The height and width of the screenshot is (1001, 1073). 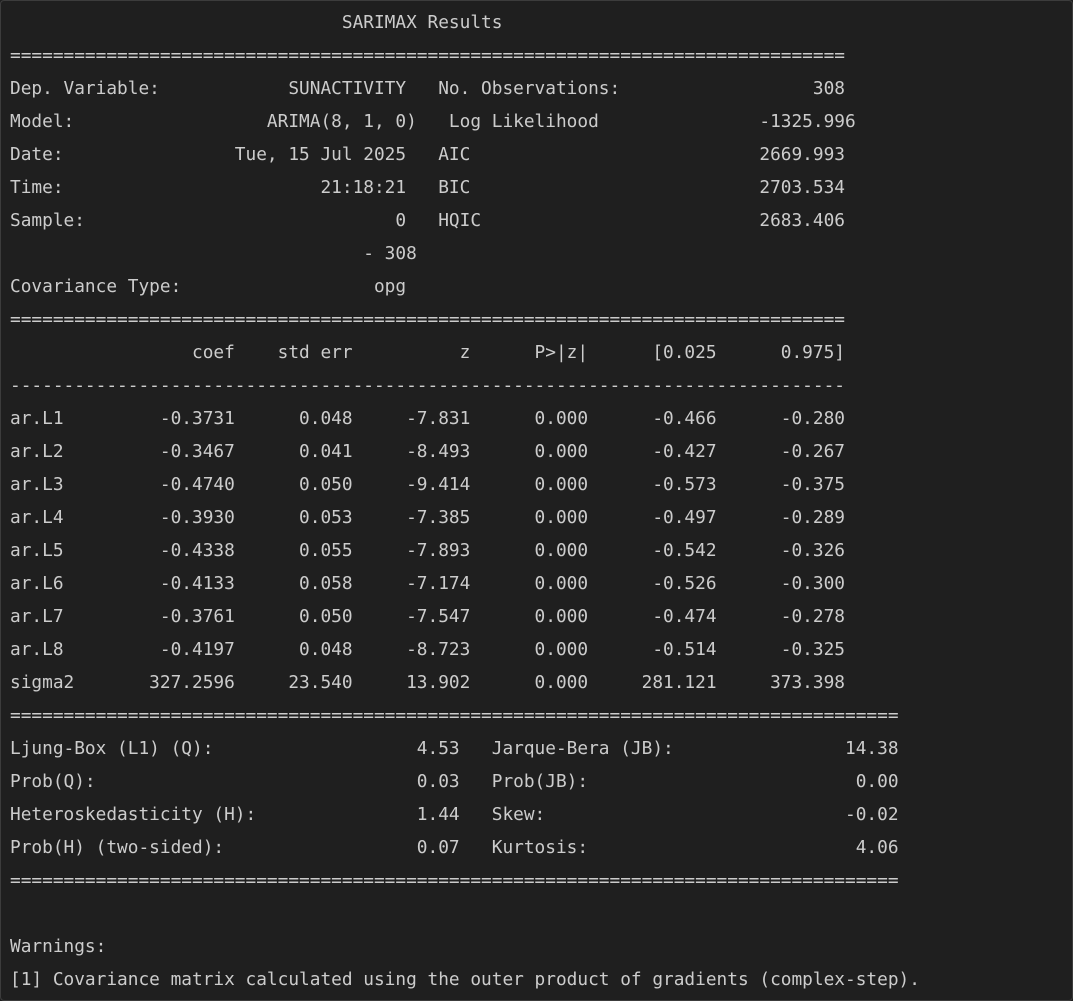 I want to click on summary-title: SARIMAX Results, so click(x=428, y=22).